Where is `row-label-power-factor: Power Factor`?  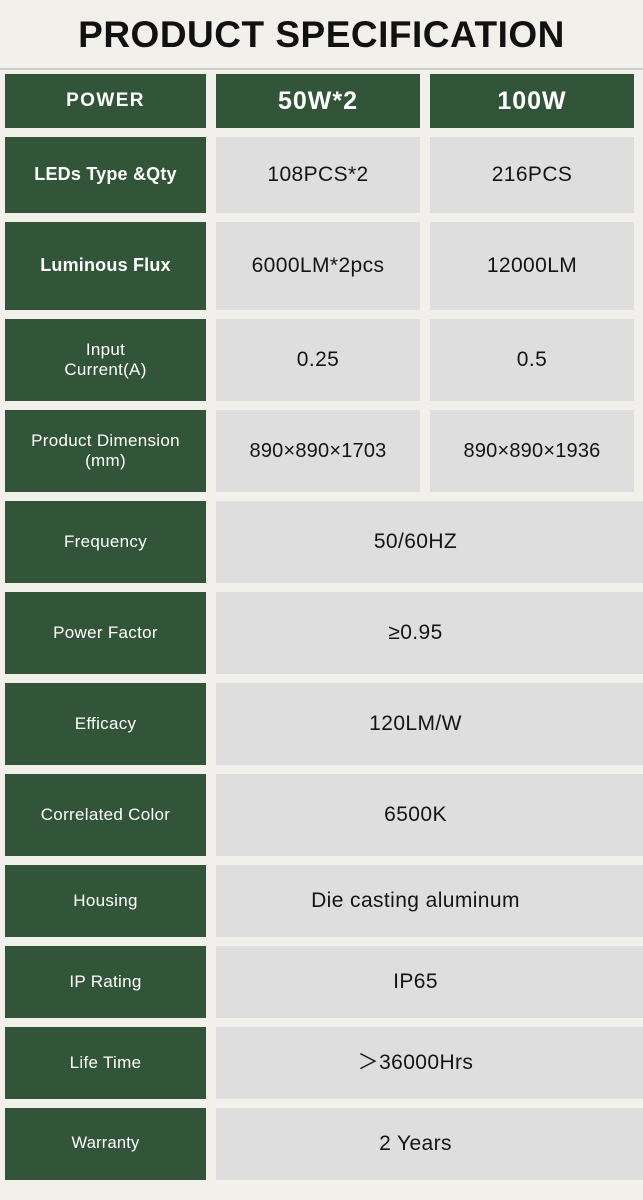 row-label-power-factor: Power Factor is located at coordinates (105, 633).